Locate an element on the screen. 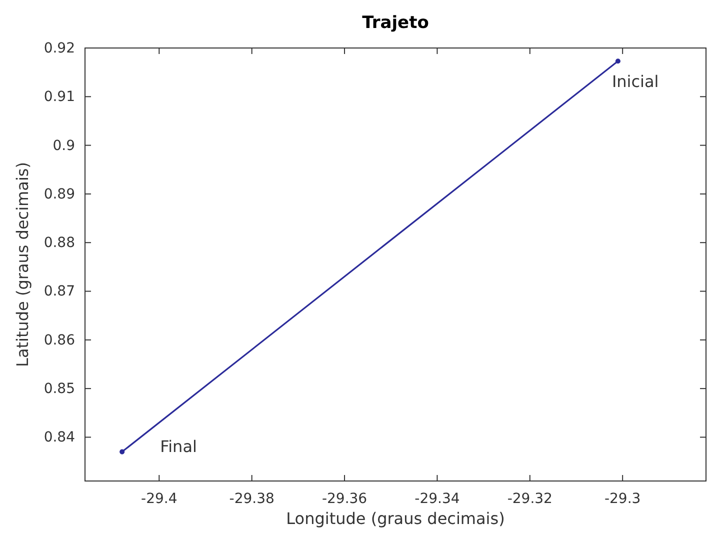 Image resolution: width=718 pixels, height=534 pixels. y-tick-label: 0.86 is located at coordinates (60, 340).